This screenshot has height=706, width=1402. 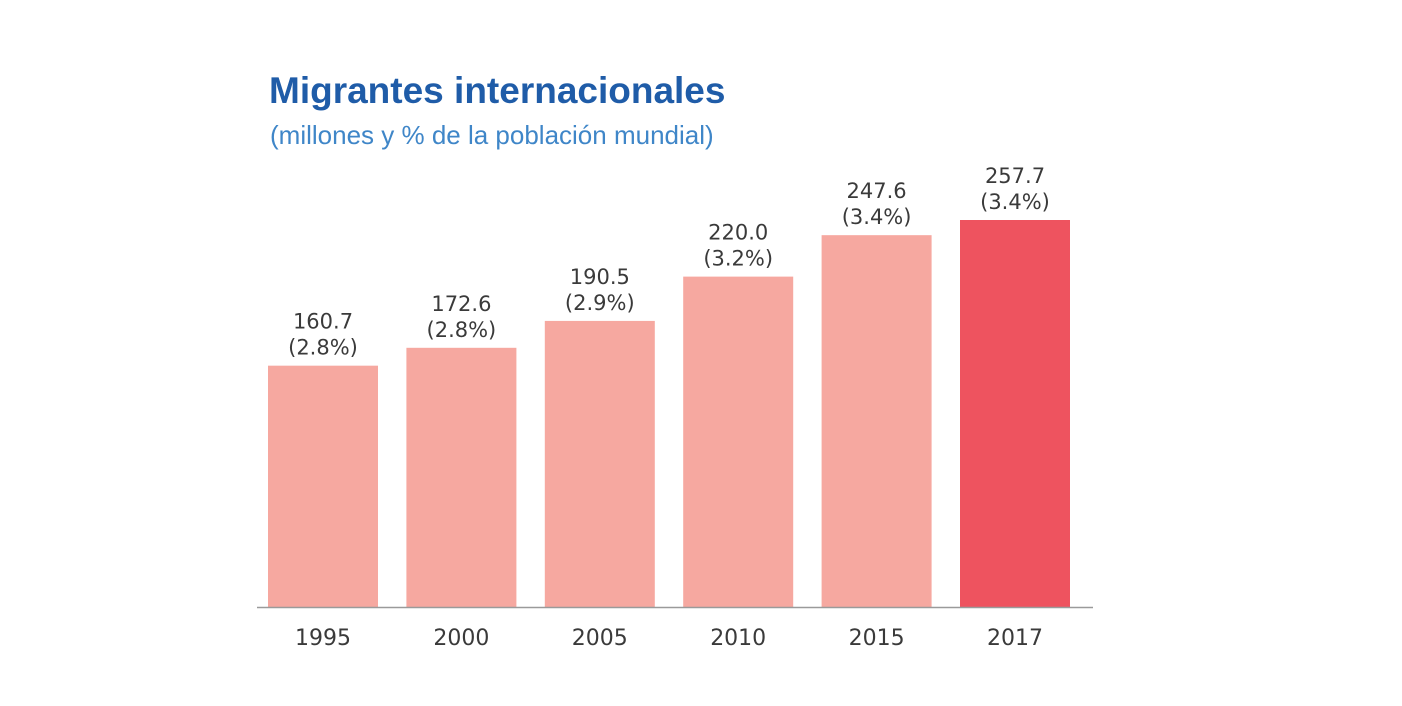 What do you see at coordinates (877, 191) in the screenshot?
I see `value-label-2015: 247.6` at bounding box center [877, 191].